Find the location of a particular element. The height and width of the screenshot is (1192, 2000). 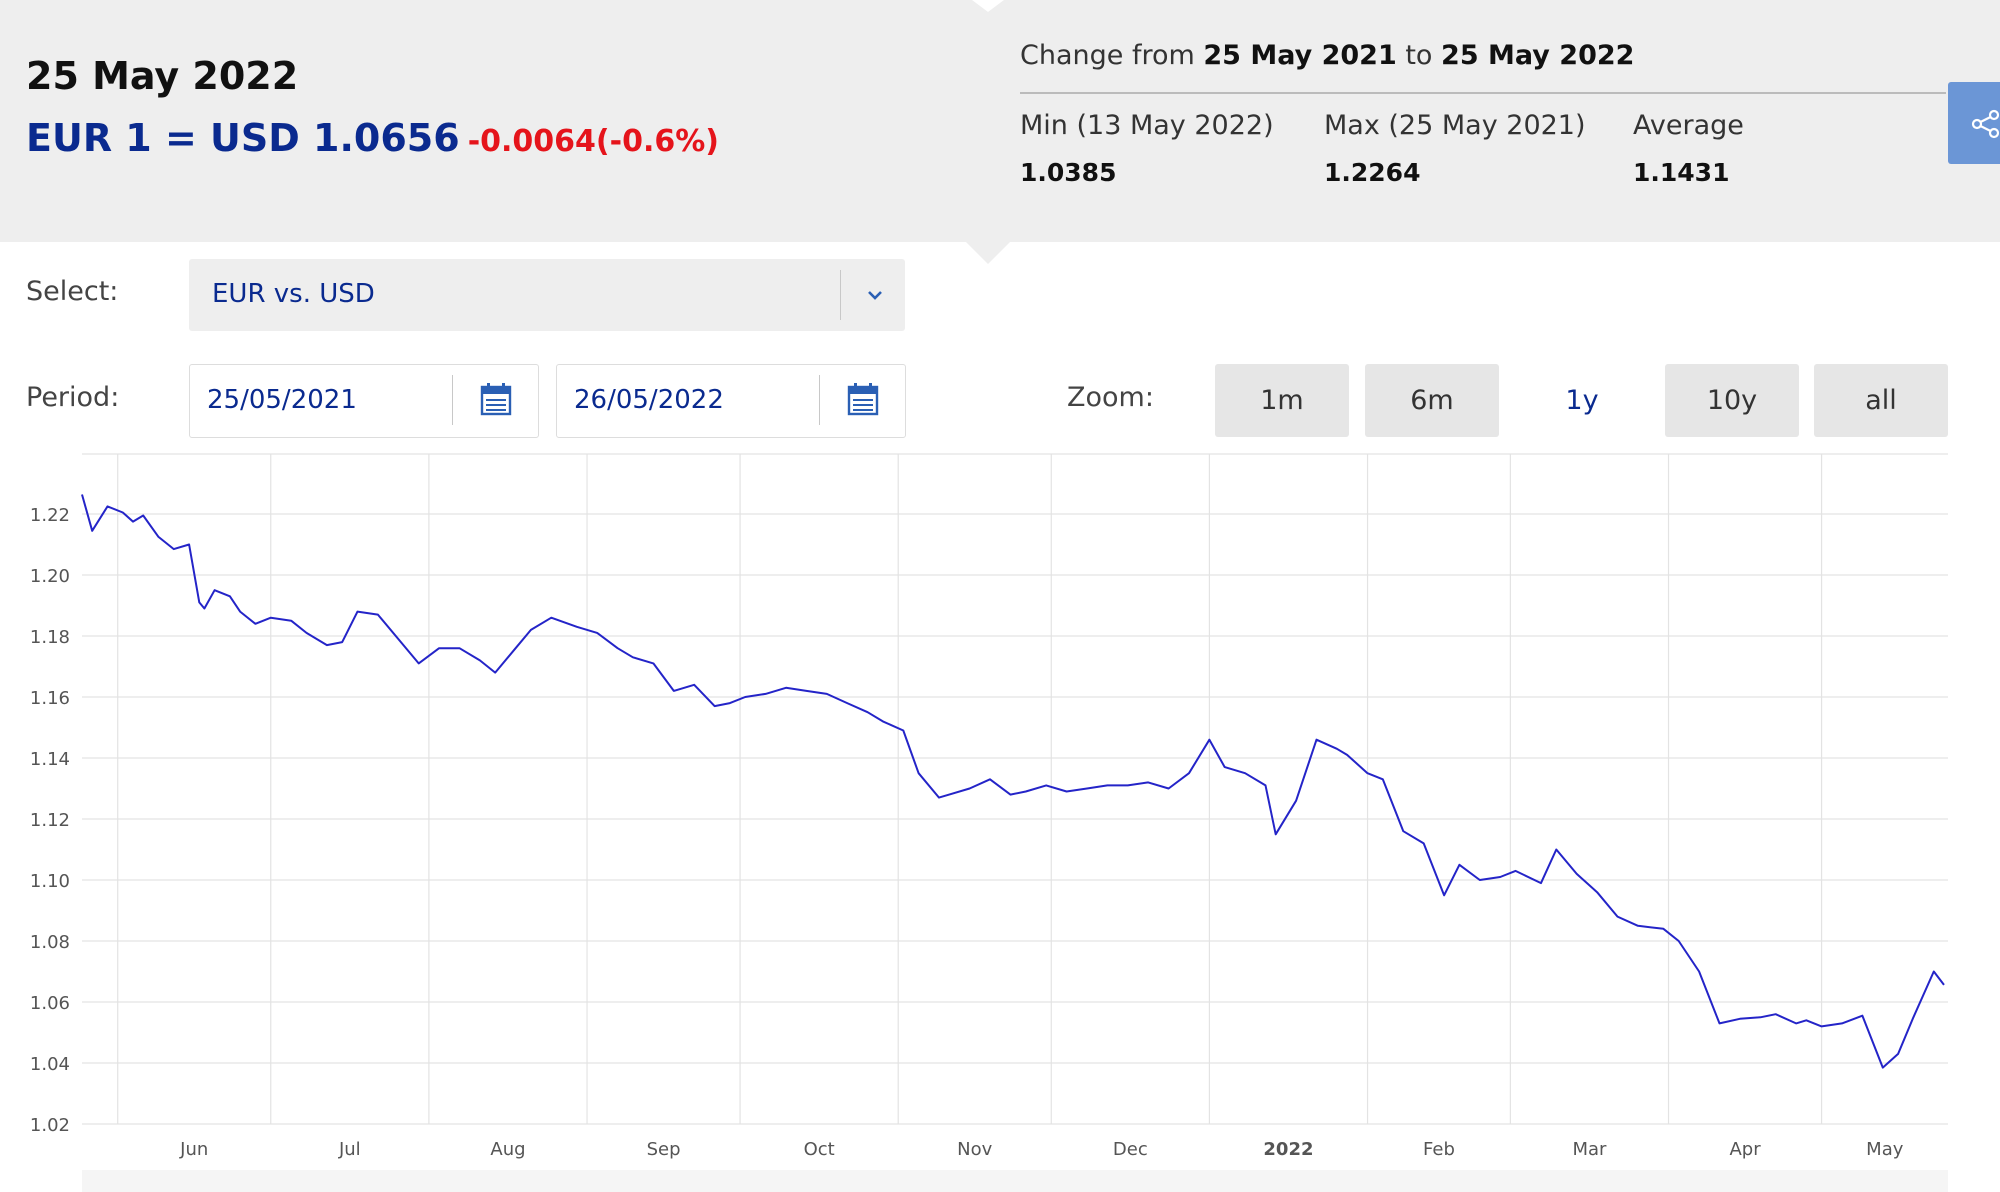

zoom-6m-button: 6m is located at coordinates (1432, 400).